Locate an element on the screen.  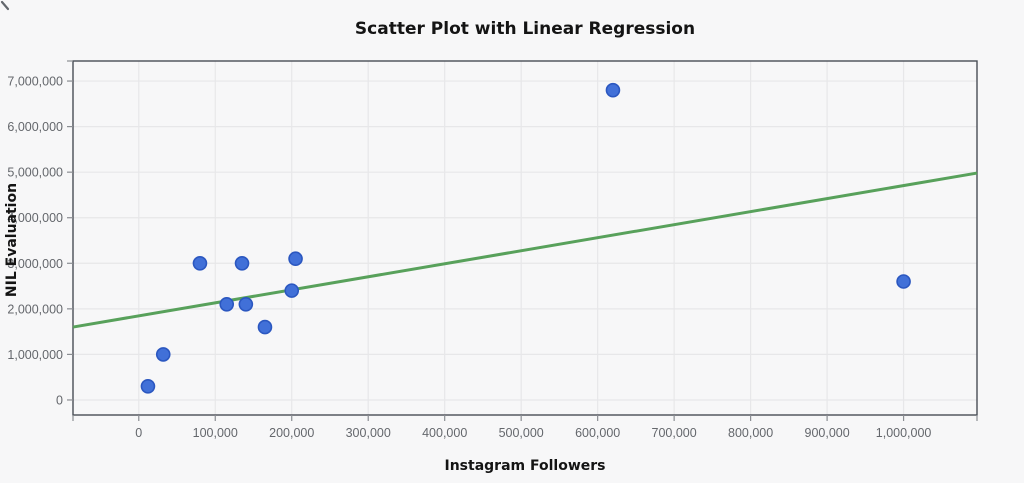
x-tick-label: 100,000 is located at coordinates (215, 433).